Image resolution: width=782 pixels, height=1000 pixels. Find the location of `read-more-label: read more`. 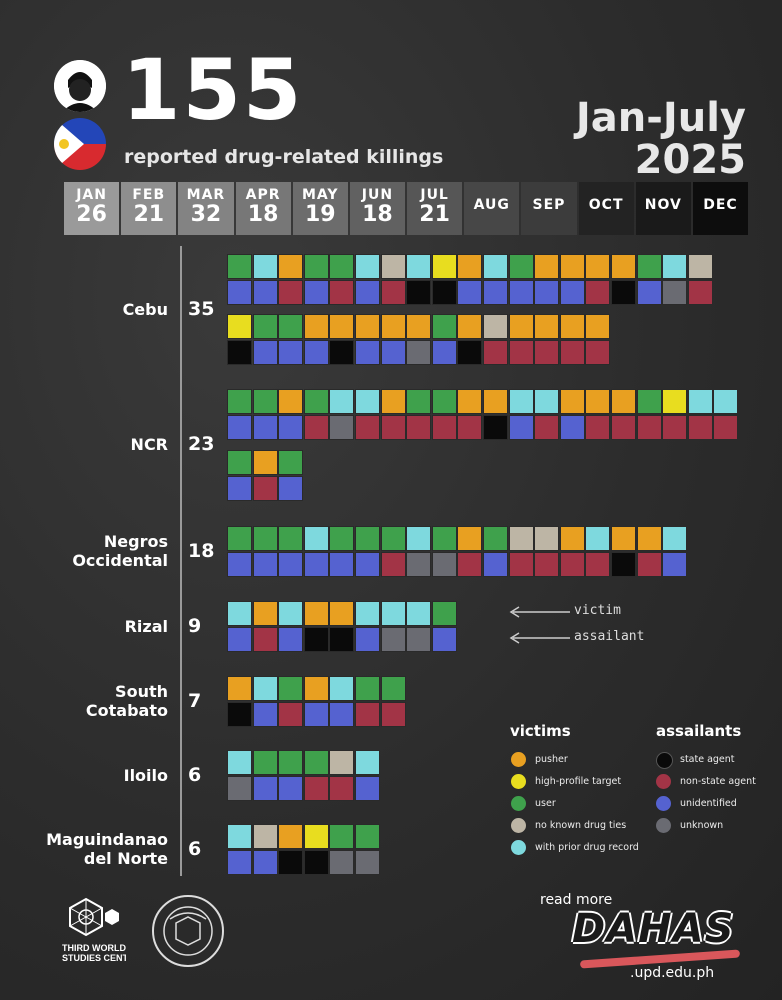

read-more-label: read more is located at coordinates (576, 900).